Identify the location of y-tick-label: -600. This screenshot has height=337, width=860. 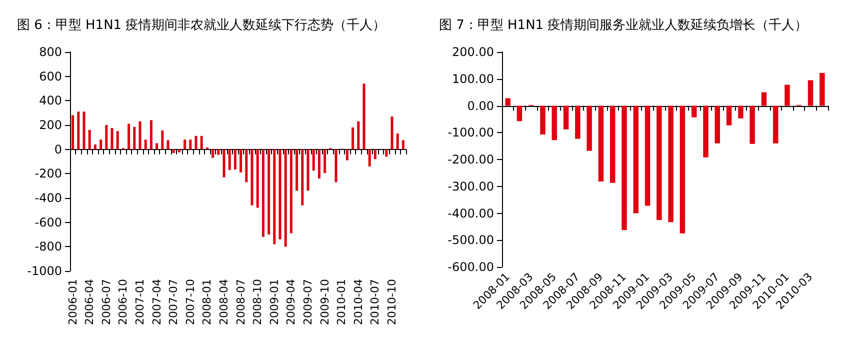
(48, 222).